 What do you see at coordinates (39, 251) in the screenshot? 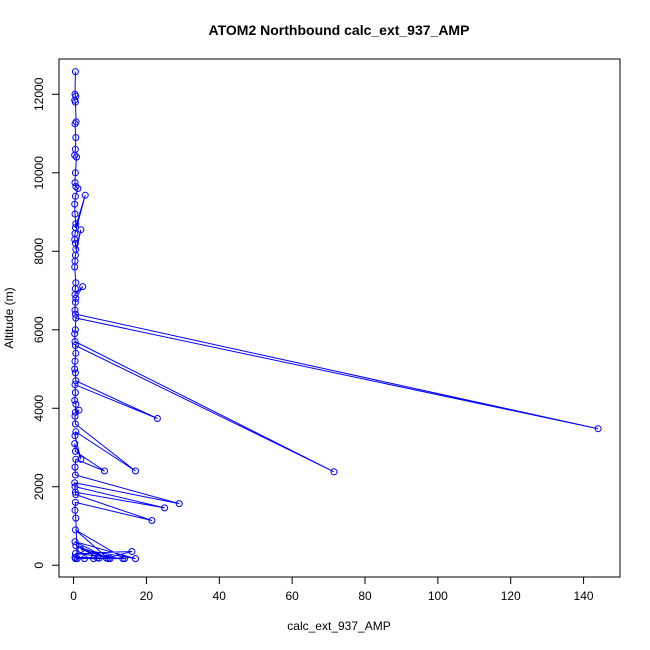
I see `y-tick-label: 8000` at bounding box center [39, 251].